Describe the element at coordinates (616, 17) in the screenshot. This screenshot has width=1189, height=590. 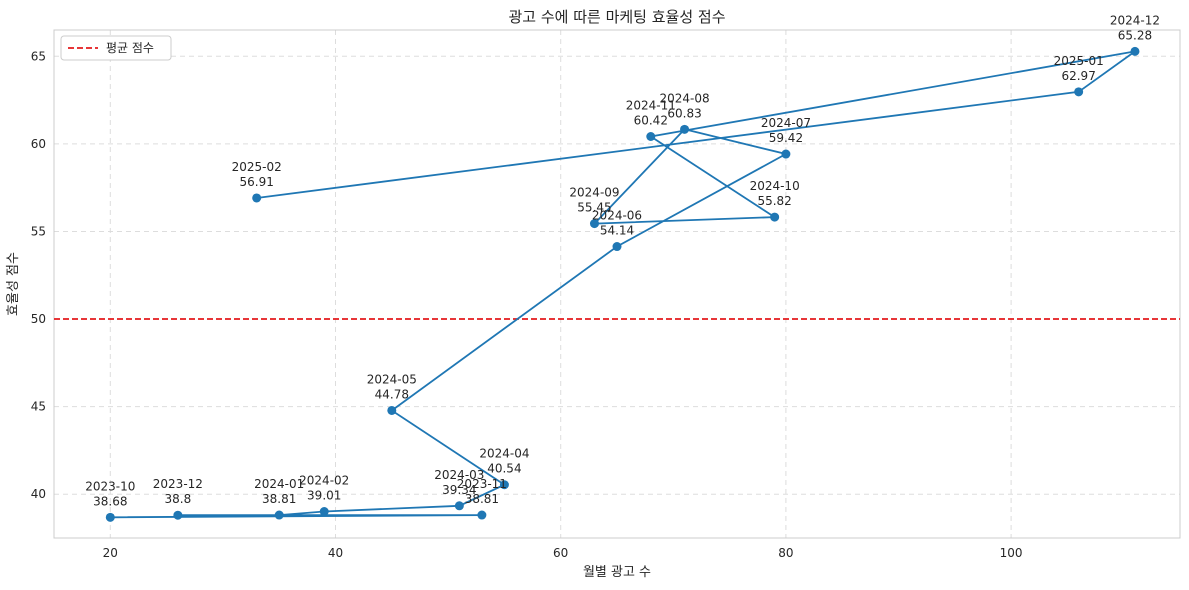
I see `chart-title: 광고 수에 따른 마케팅 효율성 점수` at that location.